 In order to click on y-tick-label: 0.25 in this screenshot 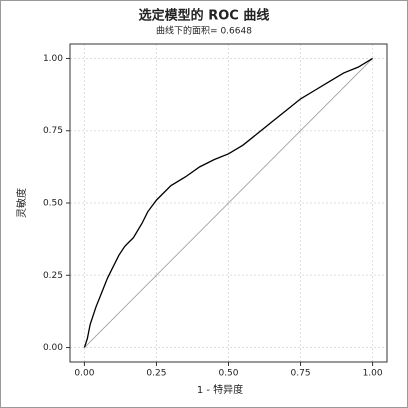, I will do `click(53, 276)`.